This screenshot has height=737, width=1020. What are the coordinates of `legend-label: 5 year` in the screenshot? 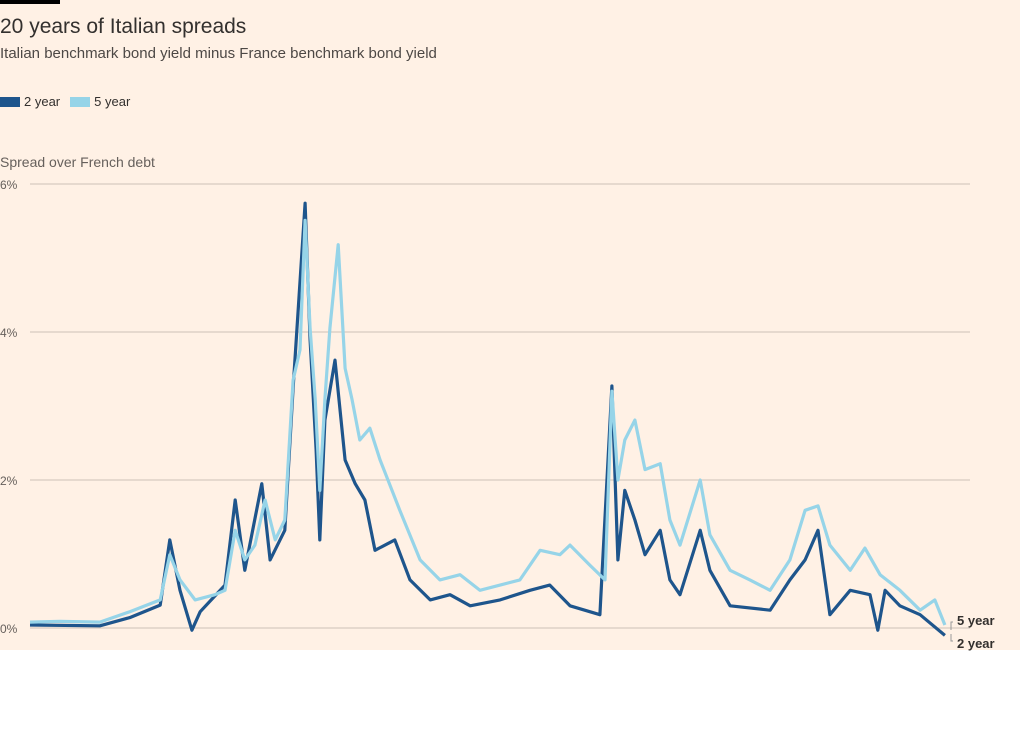 It's located at (112, 101).